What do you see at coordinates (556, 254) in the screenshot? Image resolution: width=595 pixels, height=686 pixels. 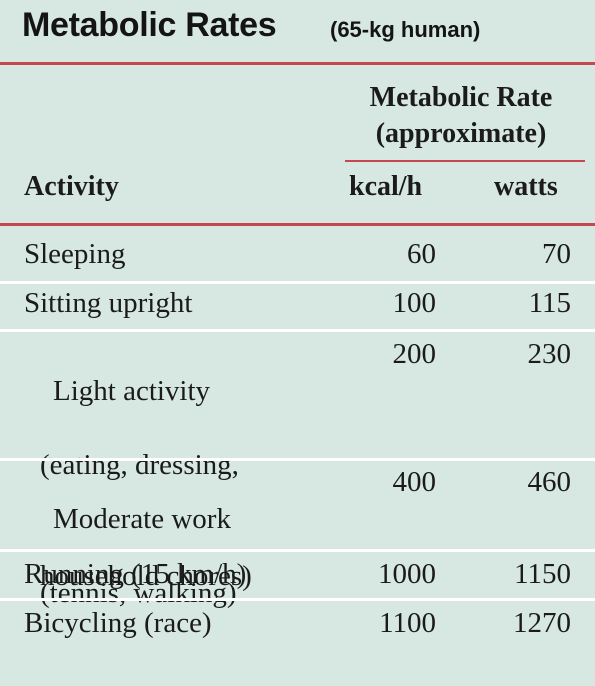 I see `watts-cell: 70` at bounding box center [556, 254].